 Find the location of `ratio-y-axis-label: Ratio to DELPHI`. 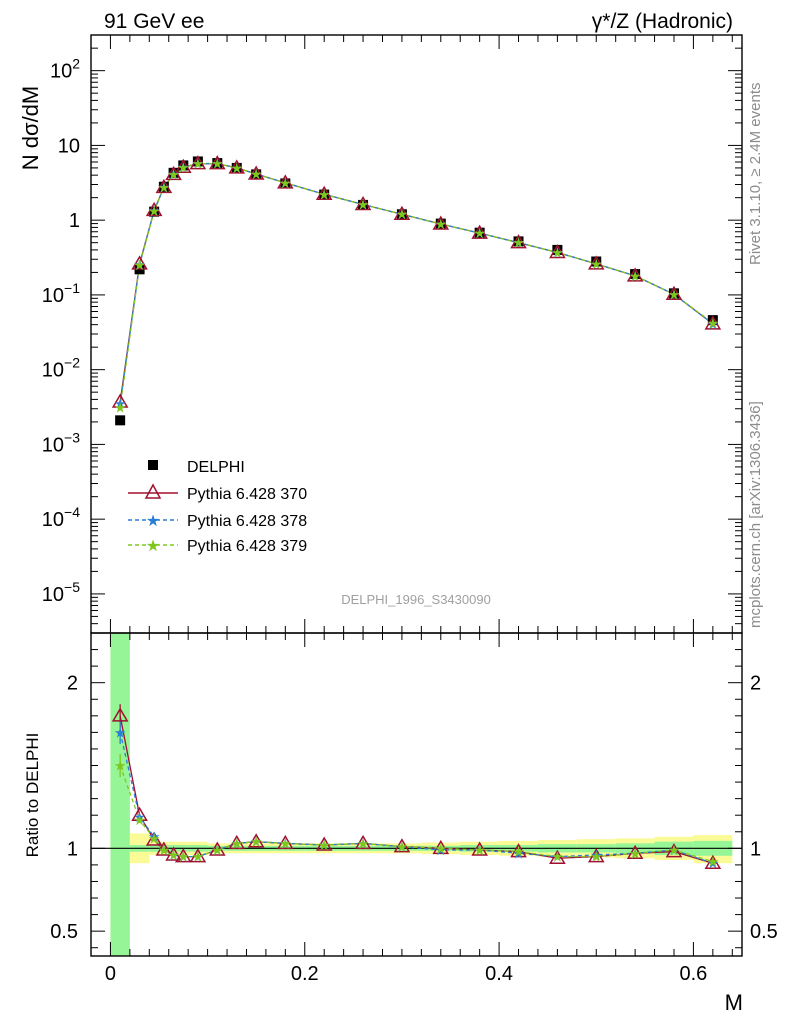

ratio-y-axis-label: Ratio to DELPHI is located at coordinates (32, 795).